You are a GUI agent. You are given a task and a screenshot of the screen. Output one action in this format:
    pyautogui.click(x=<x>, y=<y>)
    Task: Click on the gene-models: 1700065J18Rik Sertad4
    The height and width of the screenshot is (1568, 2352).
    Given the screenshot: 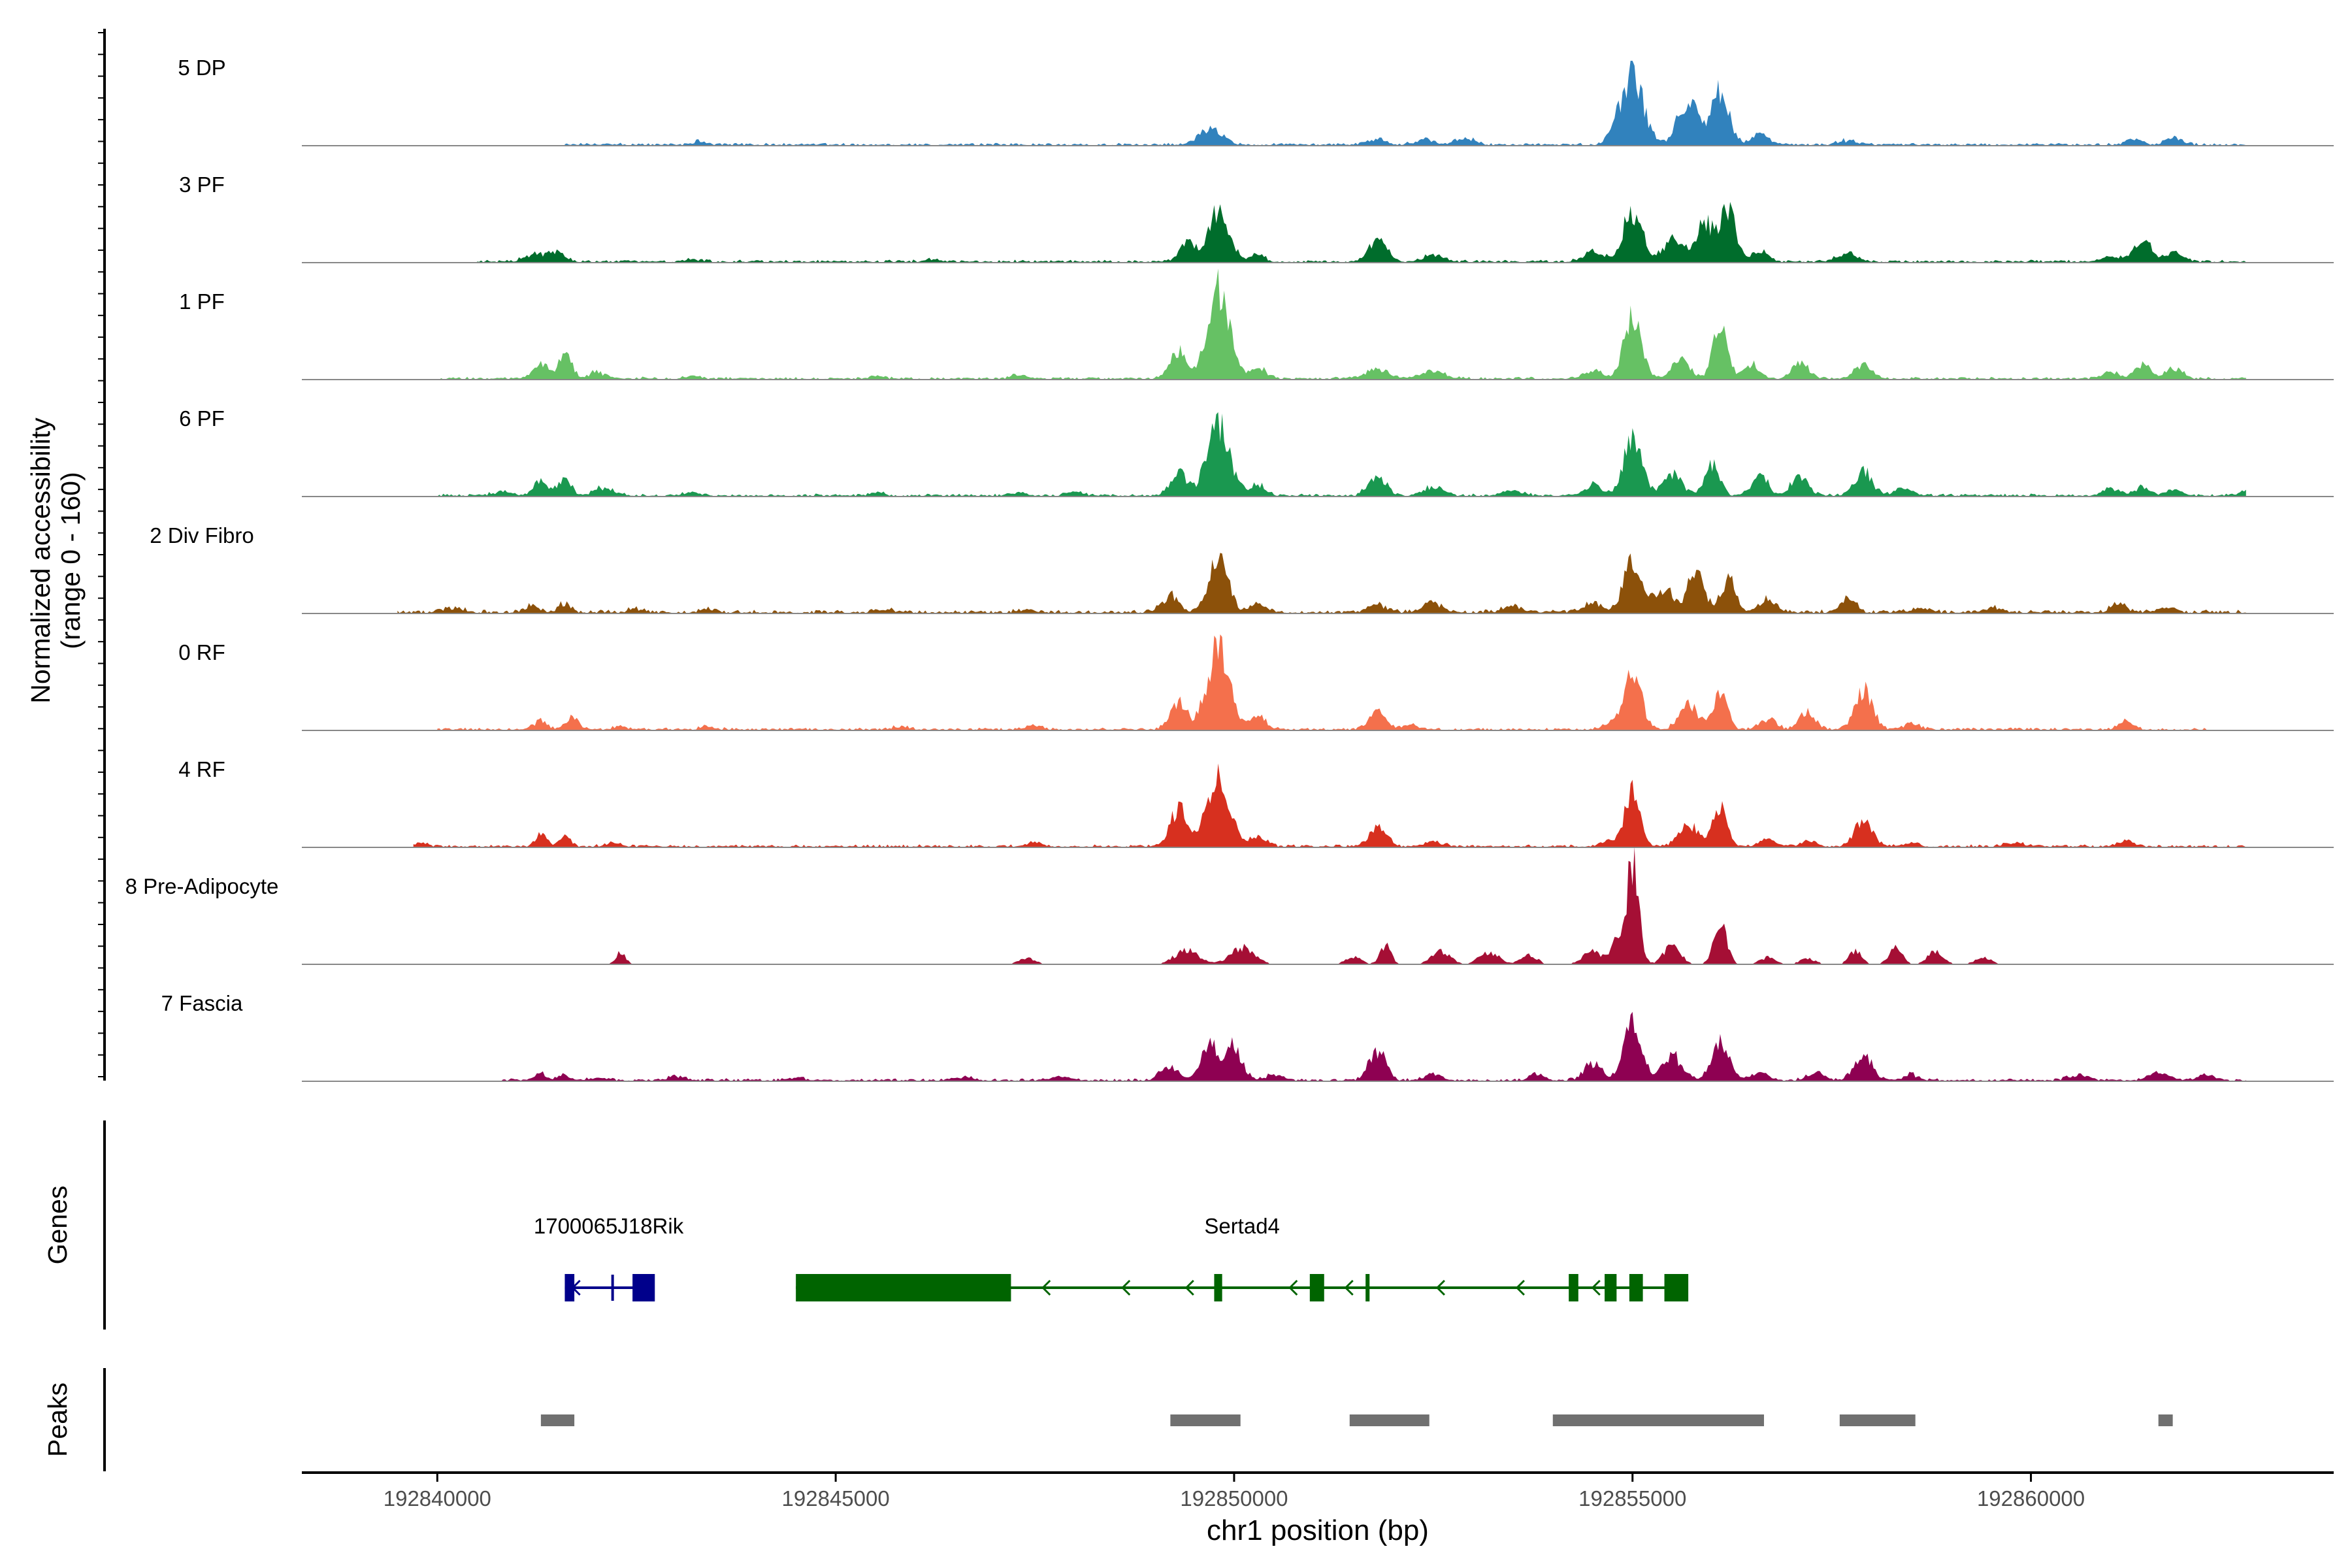 What is the action you would take?
    pyautogui.click(x=1111, y=1257)
    